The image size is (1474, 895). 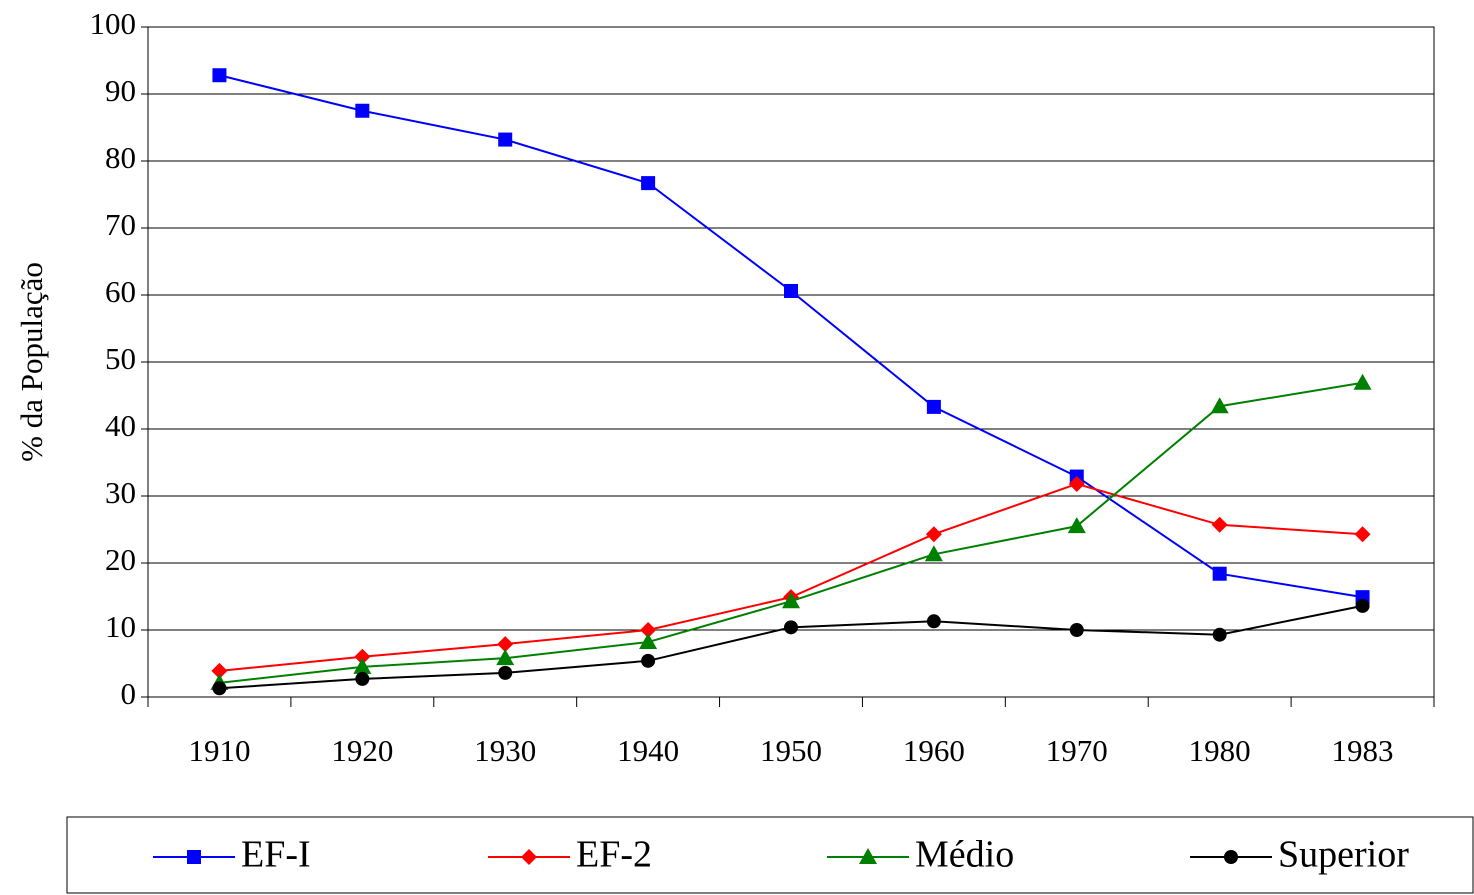 What do you see at coordinates (791, 647) in the screenshot?
I see `series-line` at bounding box center [791, 647].